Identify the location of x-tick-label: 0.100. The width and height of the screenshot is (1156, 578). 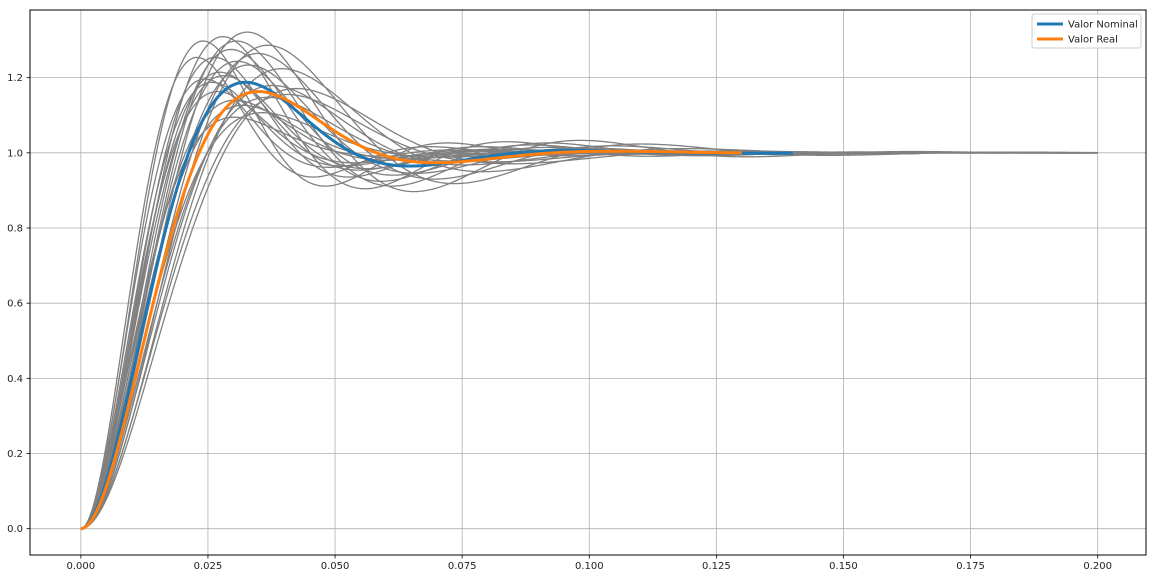
(589, 566).